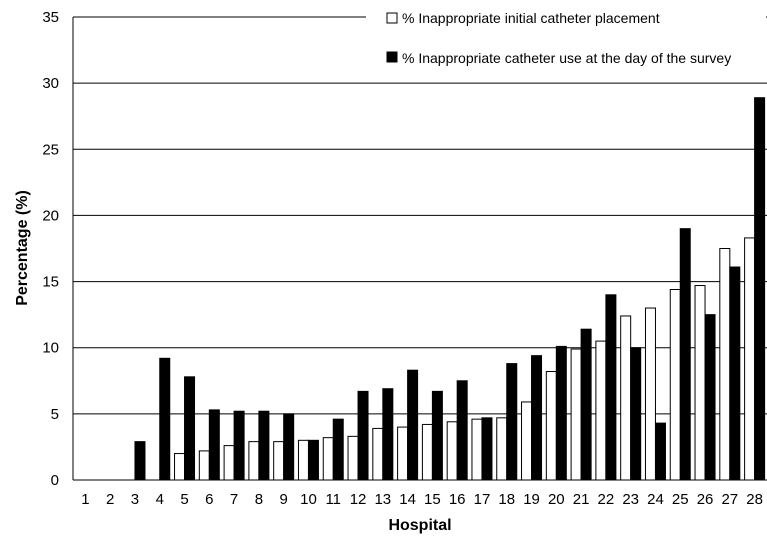 The image size is (767, 537). I want to click on x-tick-label: 12, so click(358, 499).